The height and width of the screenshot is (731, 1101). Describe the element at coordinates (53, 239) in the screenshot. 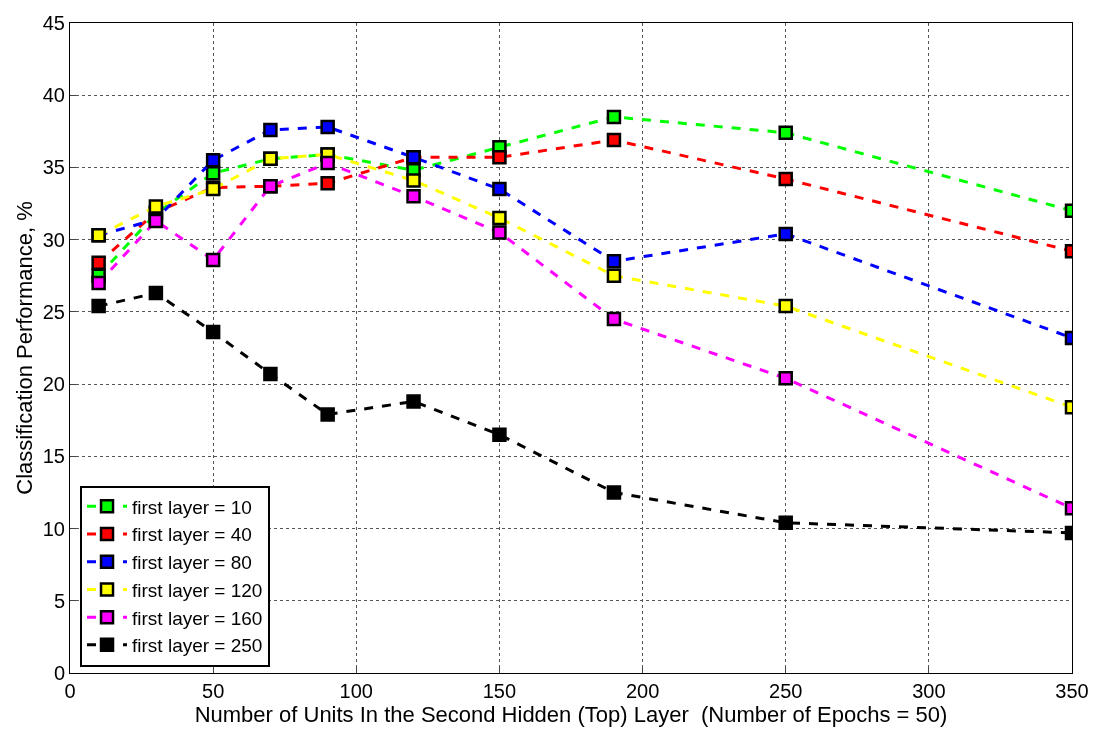

I see `y-tick-label: 30` at that location.